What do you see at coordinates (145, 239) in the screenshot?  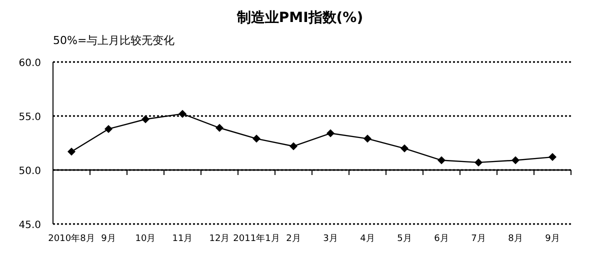 I see `x-tick-label: 10月` at bounding box center [145, 239].